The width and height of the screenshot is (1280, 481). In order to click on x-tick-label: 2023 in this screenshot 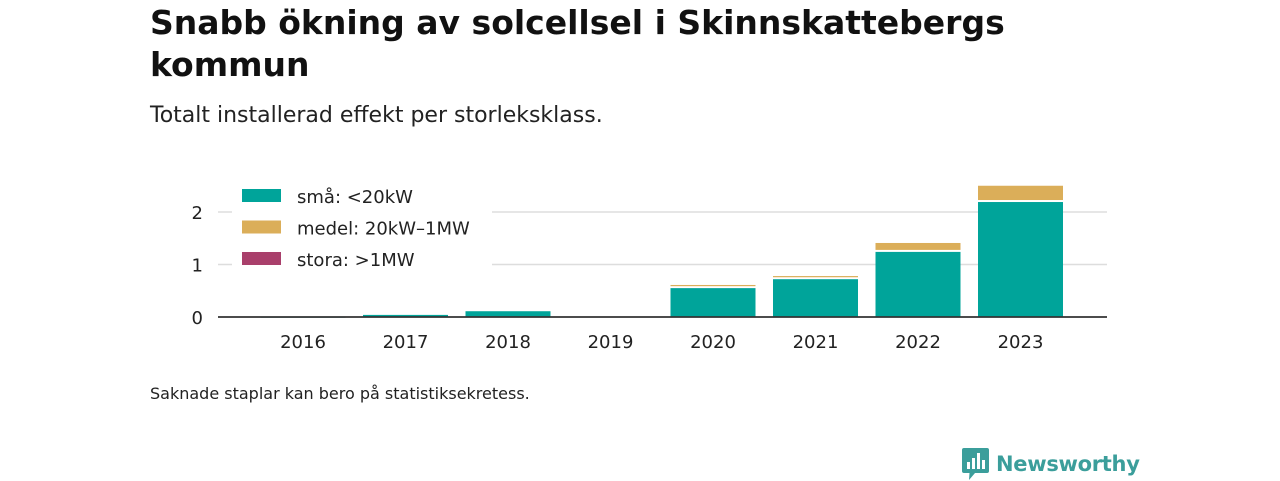, I will do `click(1021, 342)`.